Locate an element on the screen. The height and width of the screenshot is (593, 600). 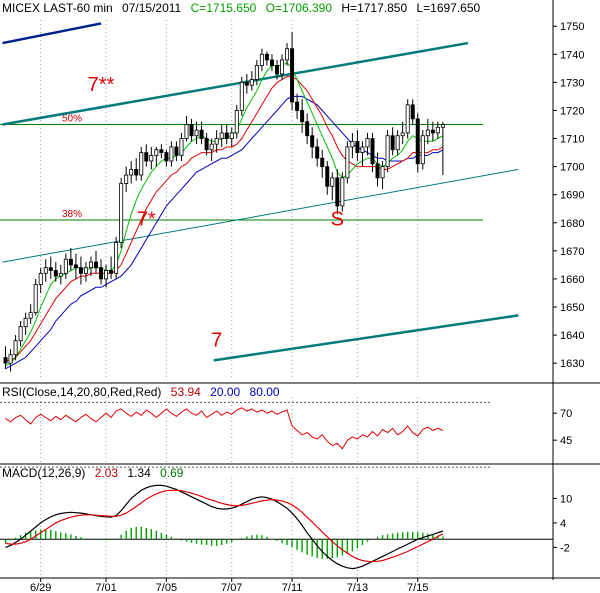
x-tick-label: 7/13 is located at coordinates (357, 587).